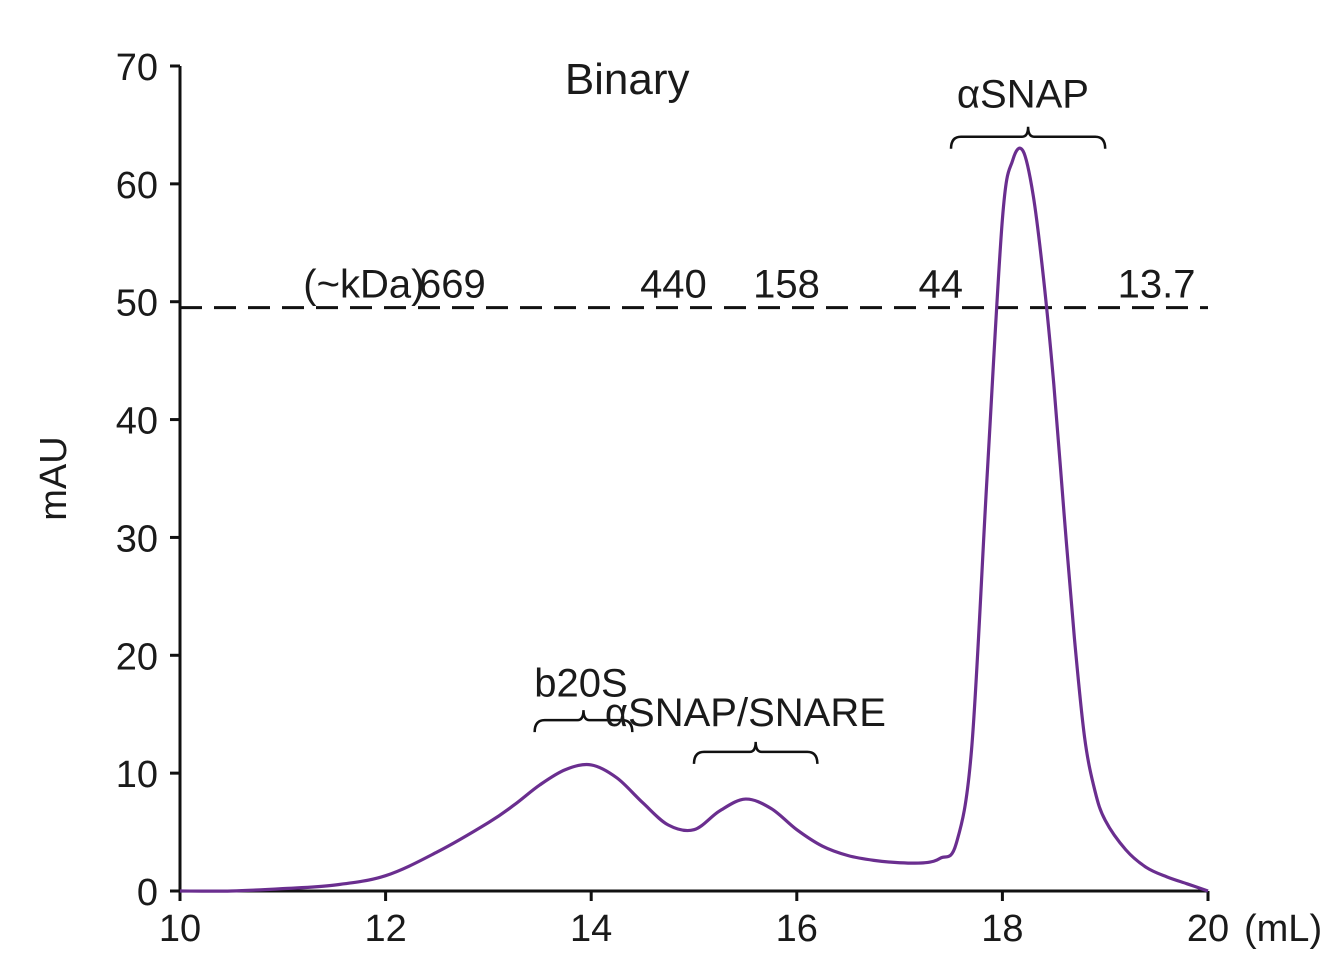  What do you see at coordinates (385, 929) in the screenshot?
I see `x-tick-label: 12` at bounding box center [385, 929].